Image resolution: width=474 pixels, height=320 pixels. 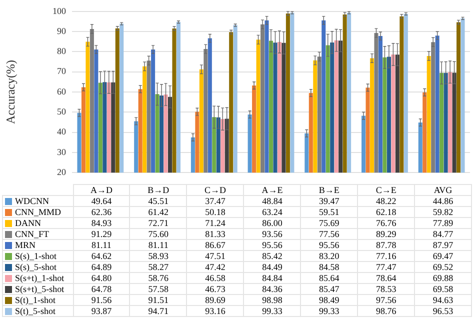 What do you see at coordinates (61, 131) in the screenshot?
I see `y-tick-label: 40` at bounding box center [61, 131].